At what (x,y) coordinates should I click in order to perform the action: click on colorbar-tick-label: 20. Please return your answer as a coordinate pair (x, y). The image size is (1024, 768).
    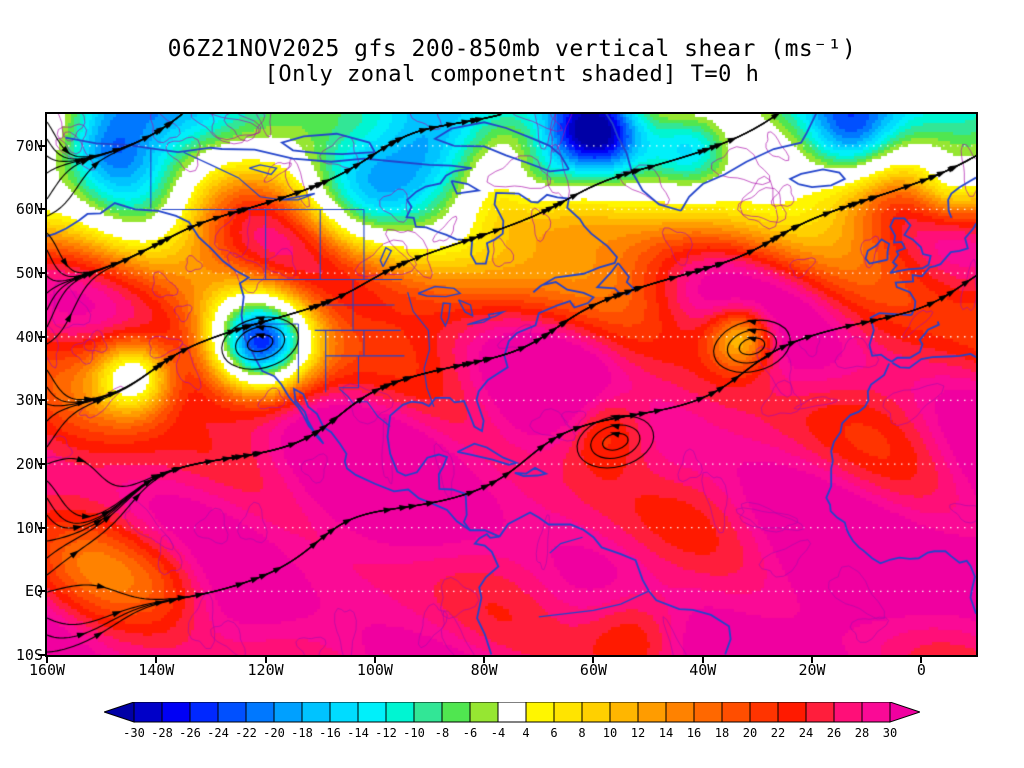
    Looking at the image, I should click on (750, 733).